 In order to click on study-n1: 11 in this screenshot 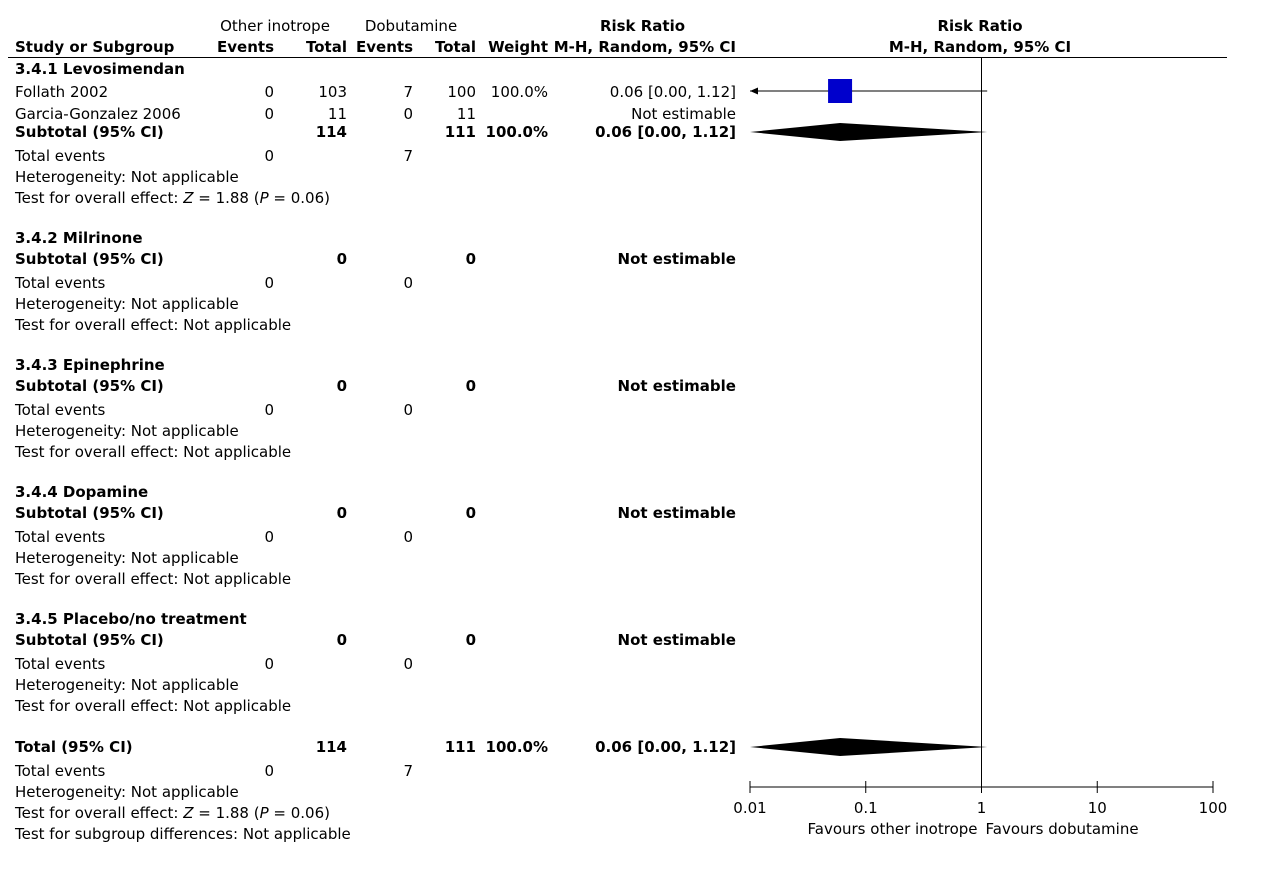, I will do `click(337, 114)`.